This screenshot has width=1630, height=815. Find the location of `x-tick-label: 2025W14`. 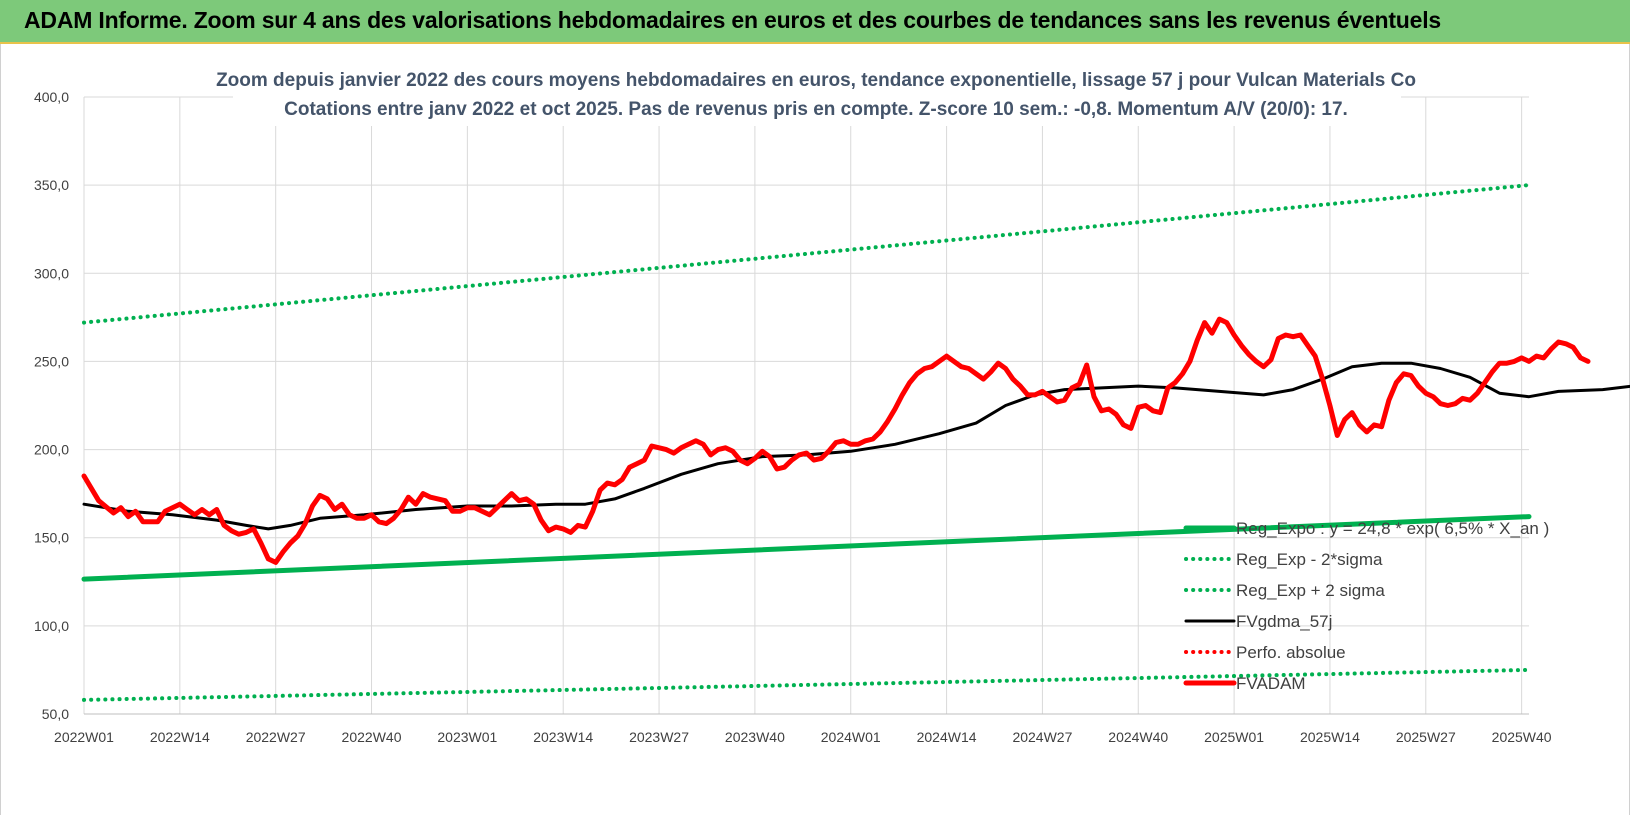

x-tick-label: 2025W14 is located at coordinates (1330, 737).